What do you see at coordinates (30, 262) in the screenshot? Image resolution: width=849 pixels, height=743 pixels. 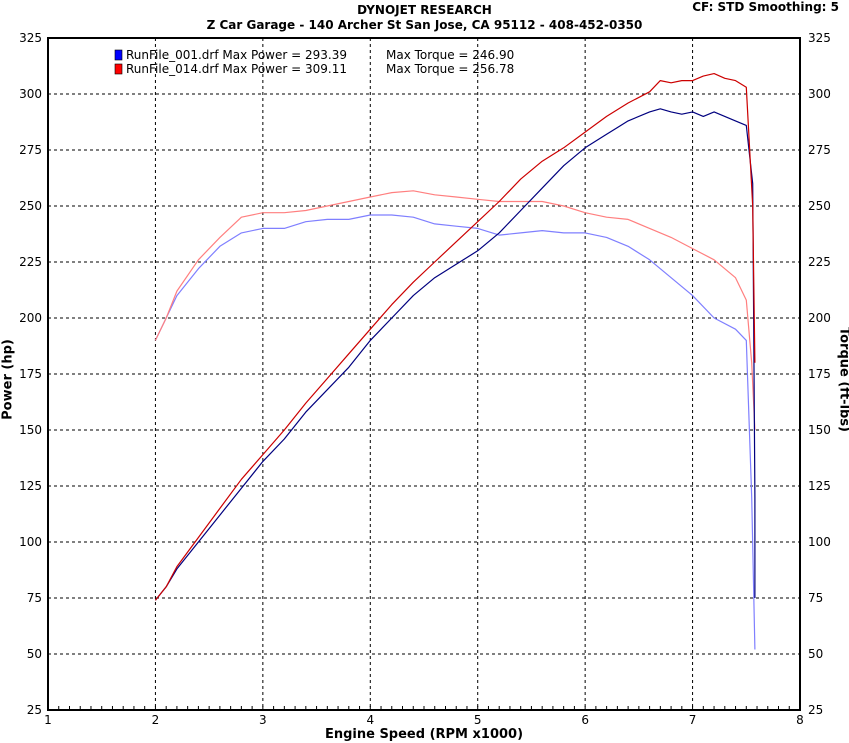 I see `y-tick-label-left: 225` at bounding box center [30, 262].